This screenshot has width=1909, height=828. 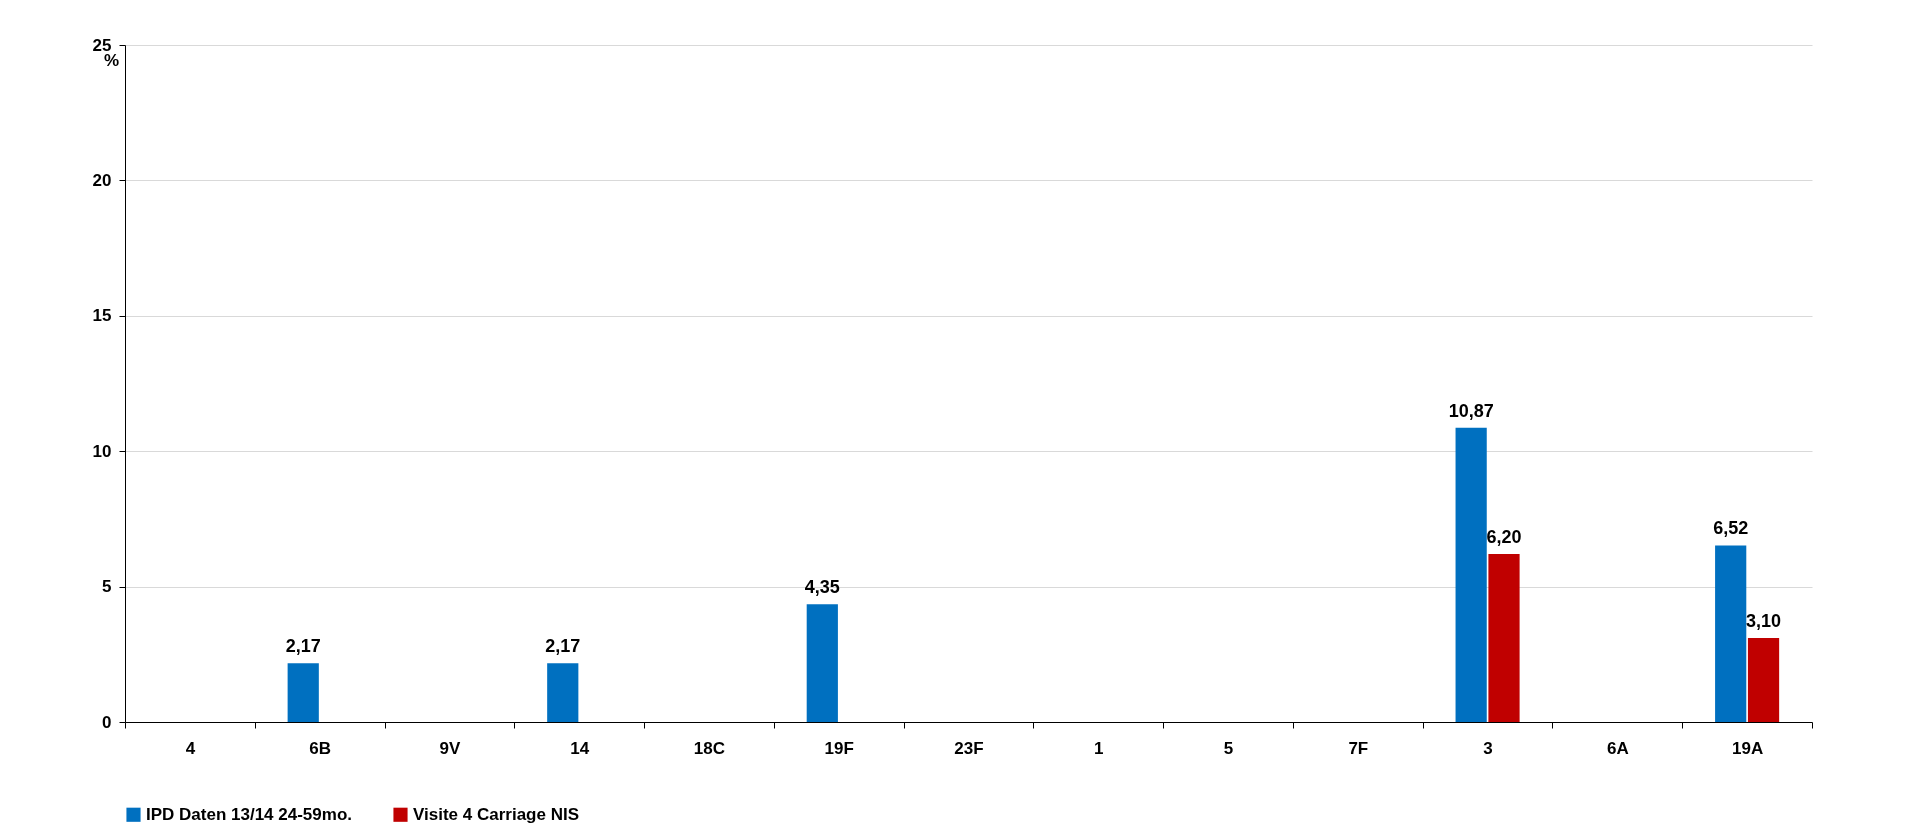 What do you see at coordinates (1504, 537) in the screenshot?
I see `data-label: 6,20` at bounding box center [1504, 537].